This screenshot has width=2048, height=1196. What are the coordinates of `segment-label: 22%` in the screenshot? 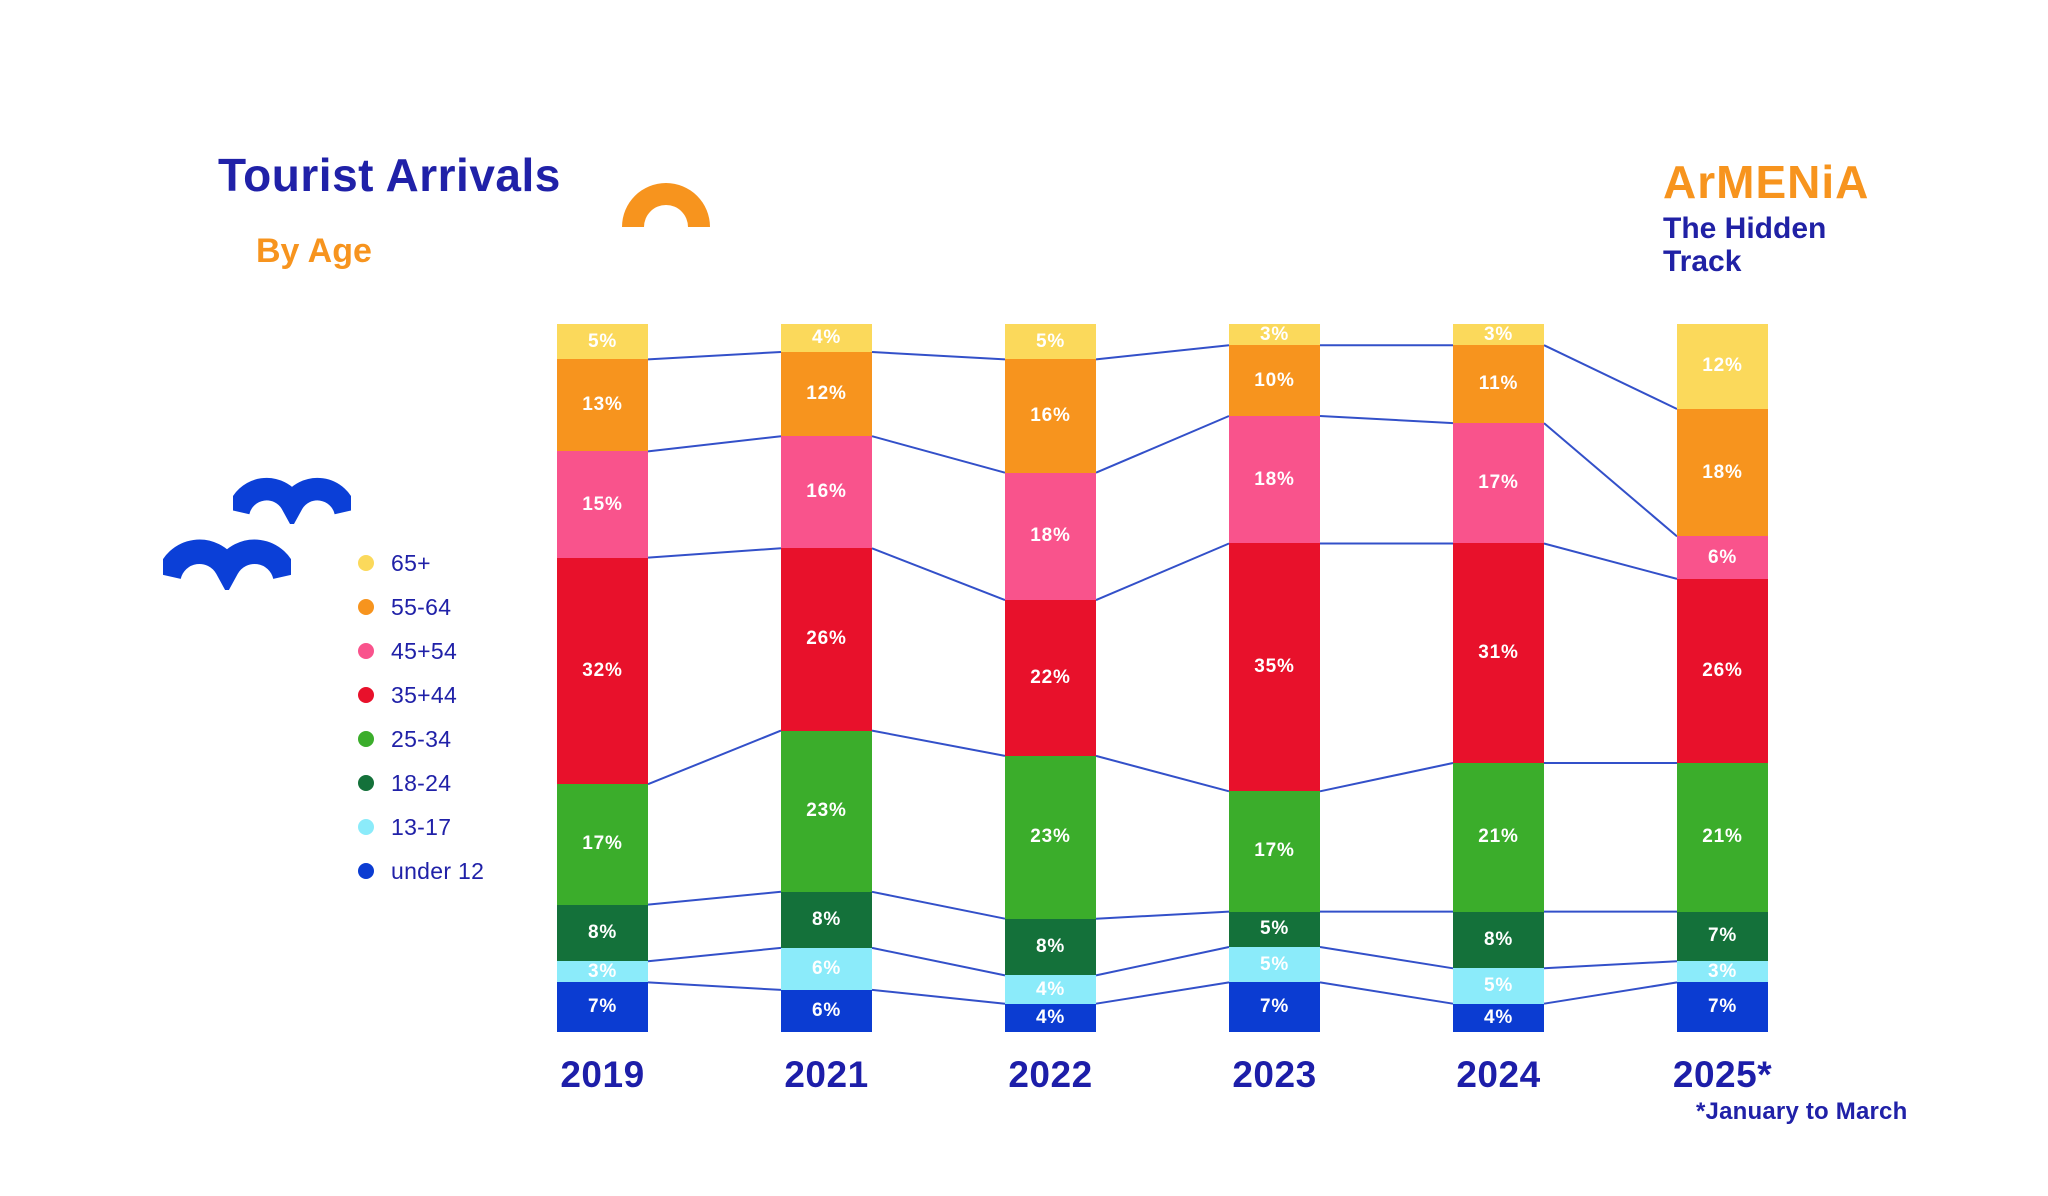 It's located at (1050, 677).